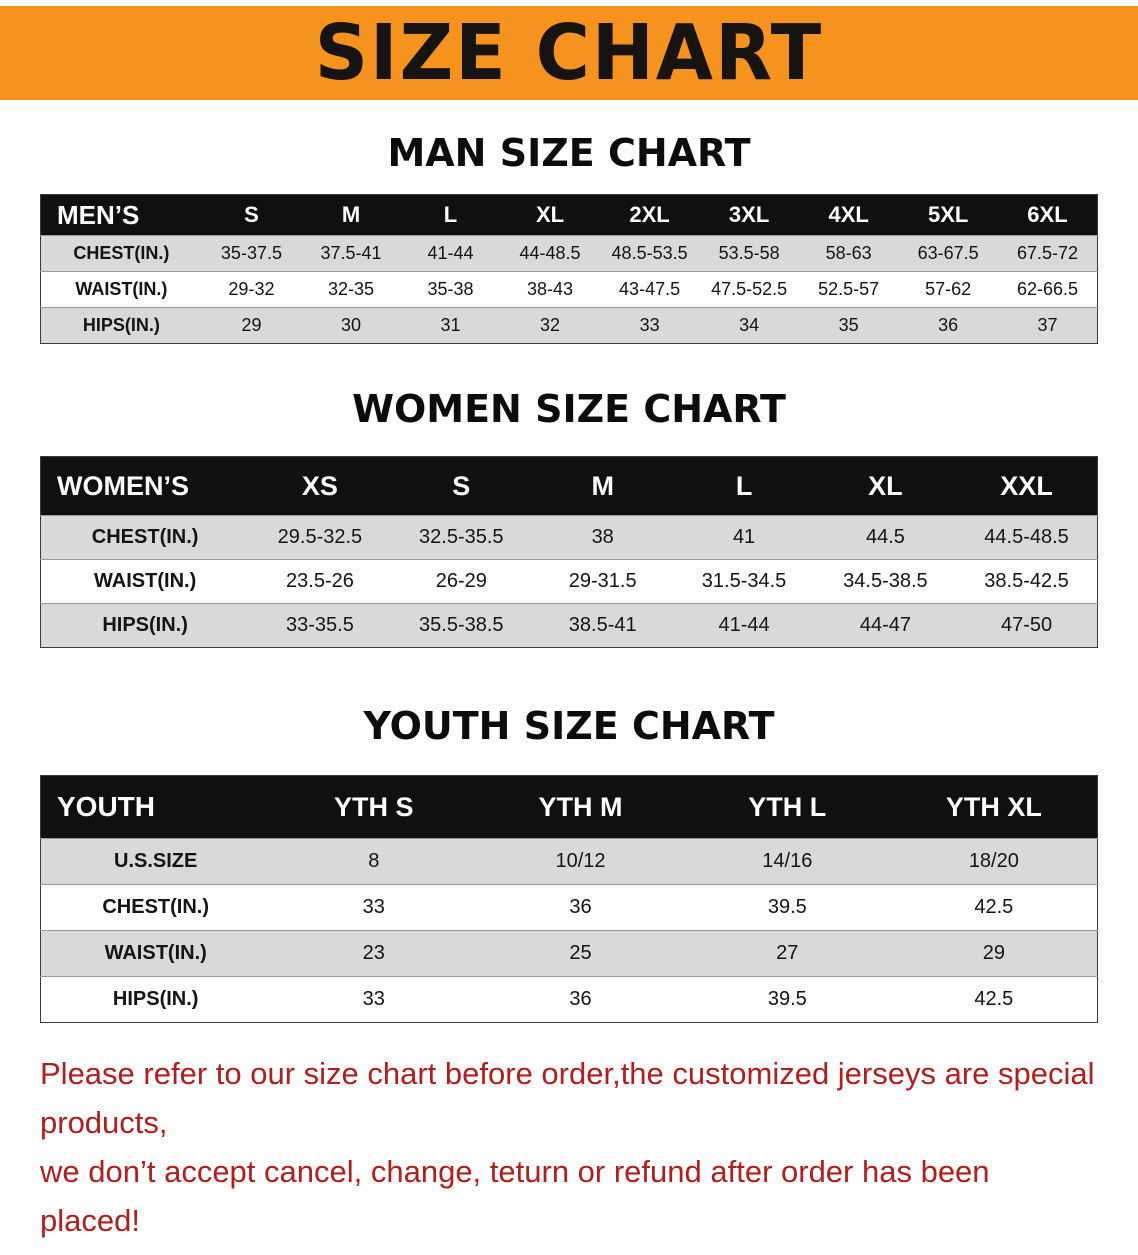 The height and width of the screenshot is (1255, 1138). What do you see at coordinates (744, 537) in the screenshot?
I see `size-value-cell: 41` at bounding box center [744, 537].